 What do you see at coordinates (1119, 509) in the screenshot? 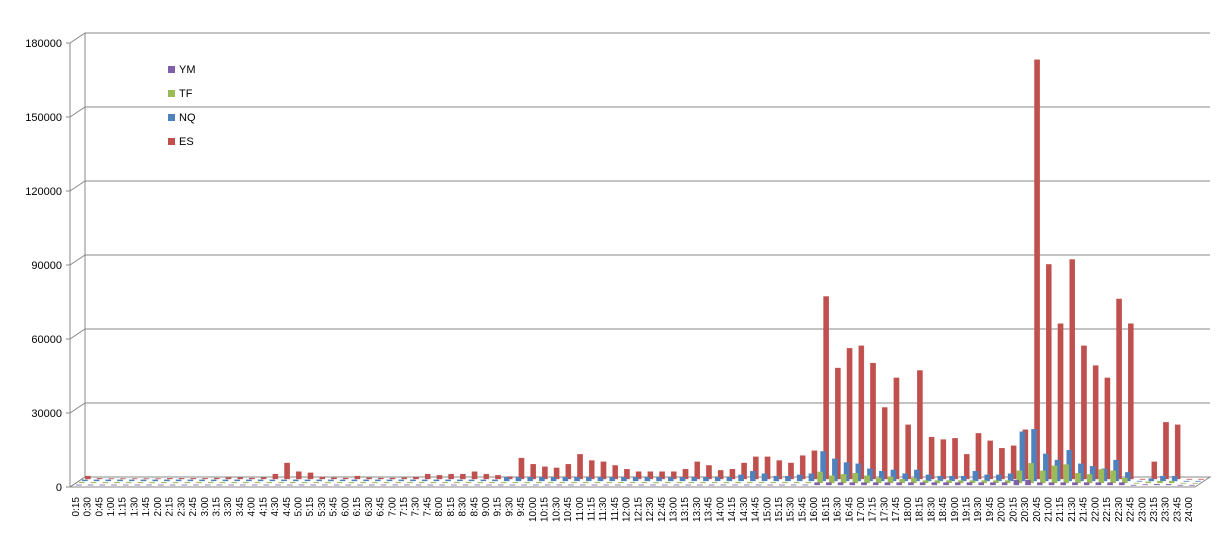
I see `x-tick-label: 22:30` at bounding box center [1119, 509].